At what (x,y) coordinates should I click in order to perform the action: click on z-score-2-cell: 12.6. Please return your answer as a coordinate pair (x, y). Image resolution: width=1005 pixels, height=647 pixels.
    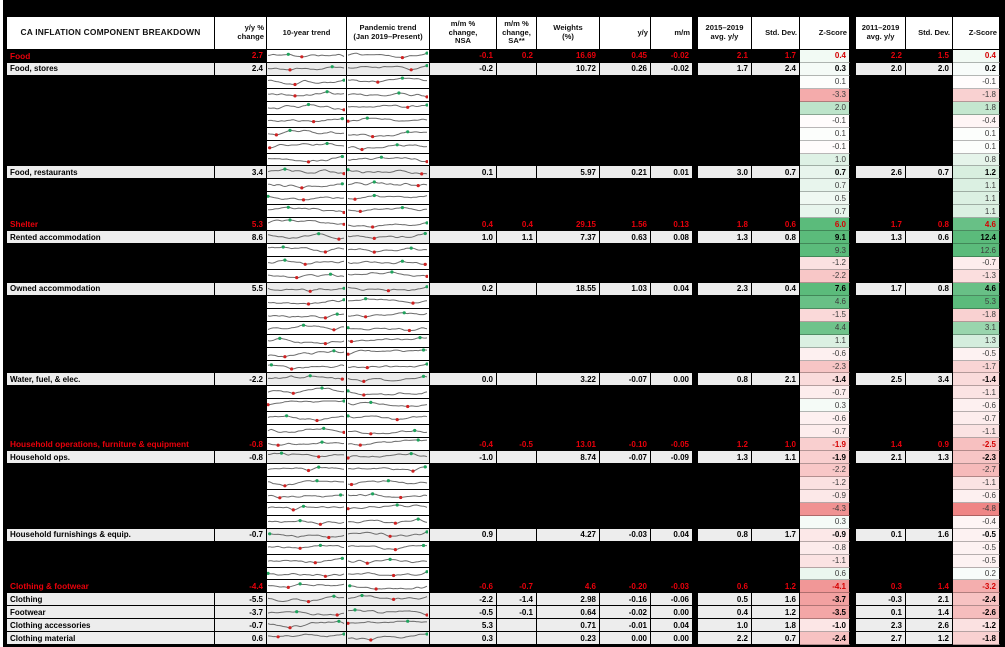
    Looking at the image, I should click on (976, 250).